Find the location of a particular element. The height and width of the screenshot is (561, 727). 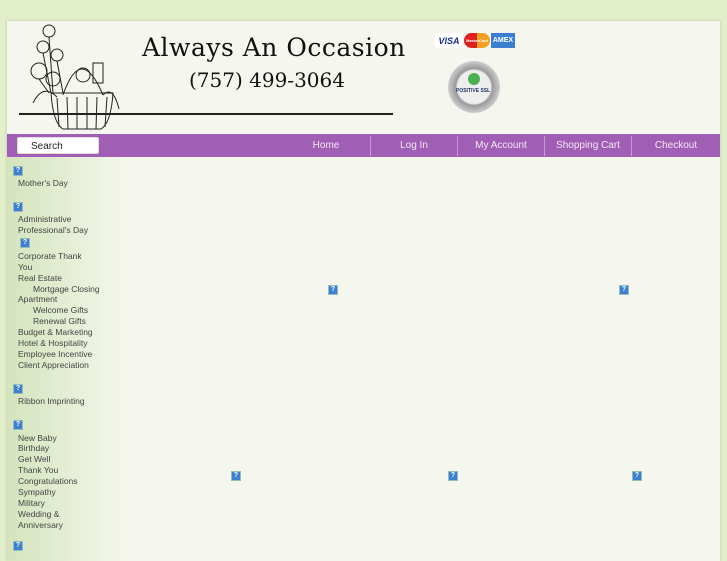

sidebar-link: Birthday is located at coordinates (34, 448).